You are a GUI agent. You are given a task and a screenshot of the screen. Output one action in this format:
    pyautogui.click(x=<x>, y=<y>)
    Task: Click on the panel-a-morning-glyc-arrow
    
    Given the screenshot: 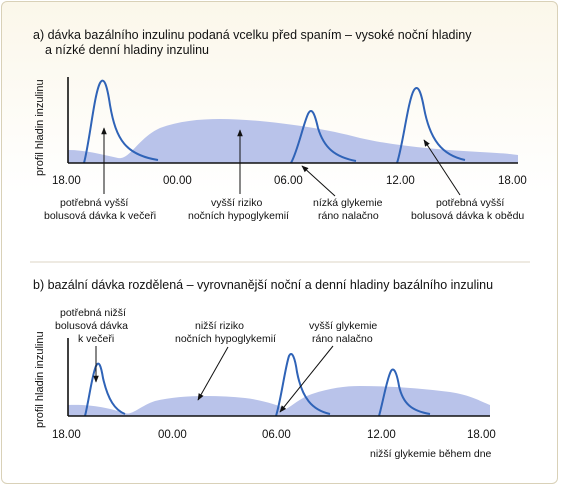 What is the action you would take?
    pyautogui.click(x=318, y=181)
    